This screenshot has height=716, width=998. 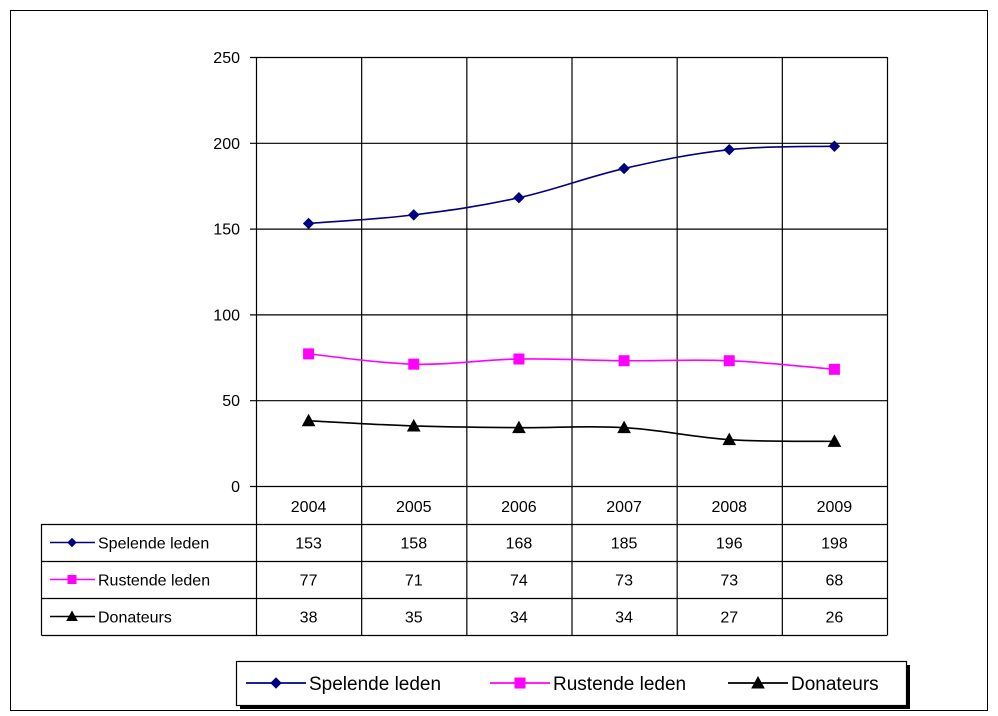 I want to click on table-cell: 77, so click(x=309, y=581).